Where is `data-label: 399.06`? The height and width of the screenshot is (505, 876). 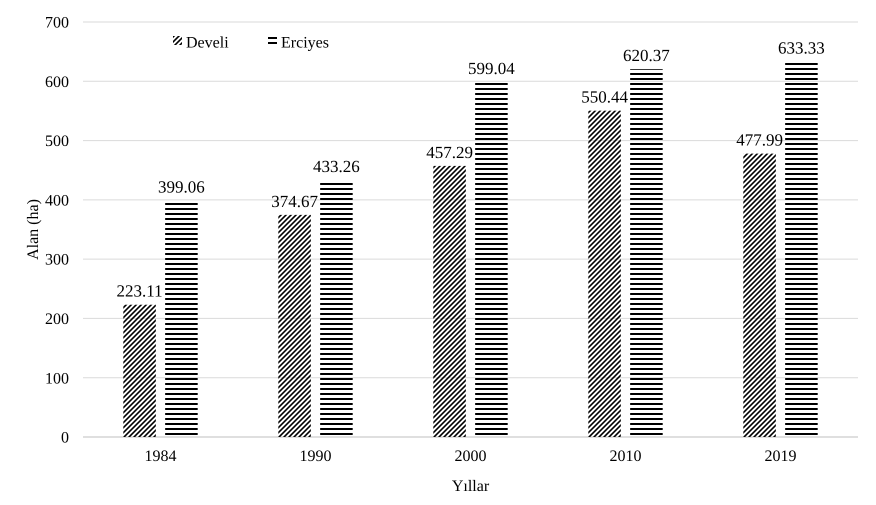
data-label: 399.06 is located at coordinates (181, 186).